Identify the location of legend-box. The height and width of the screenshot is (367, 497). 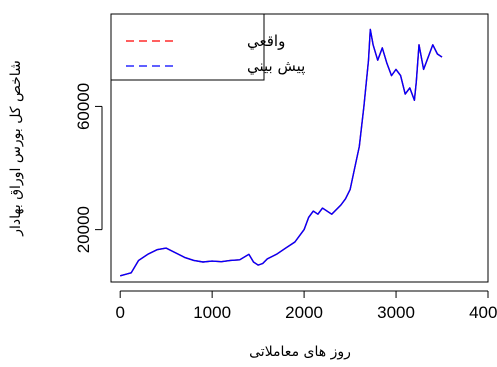
(187, 47).